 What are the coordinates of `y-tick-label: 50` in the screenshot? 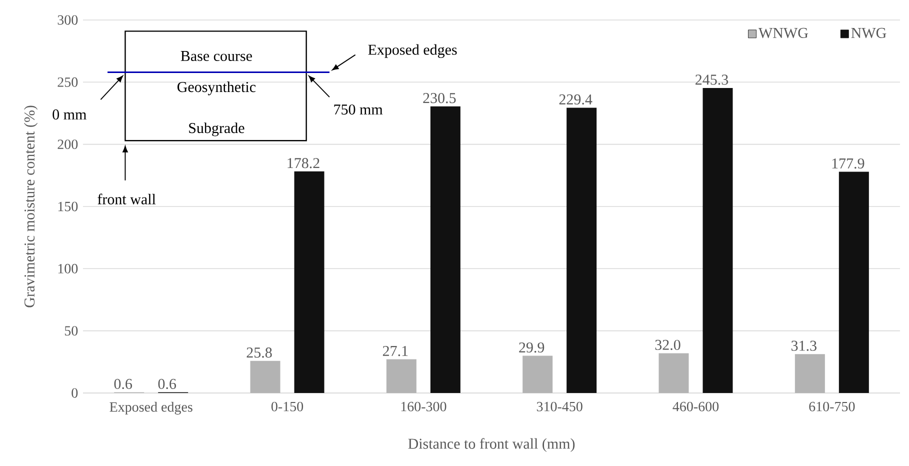 It's located at (71, 331).